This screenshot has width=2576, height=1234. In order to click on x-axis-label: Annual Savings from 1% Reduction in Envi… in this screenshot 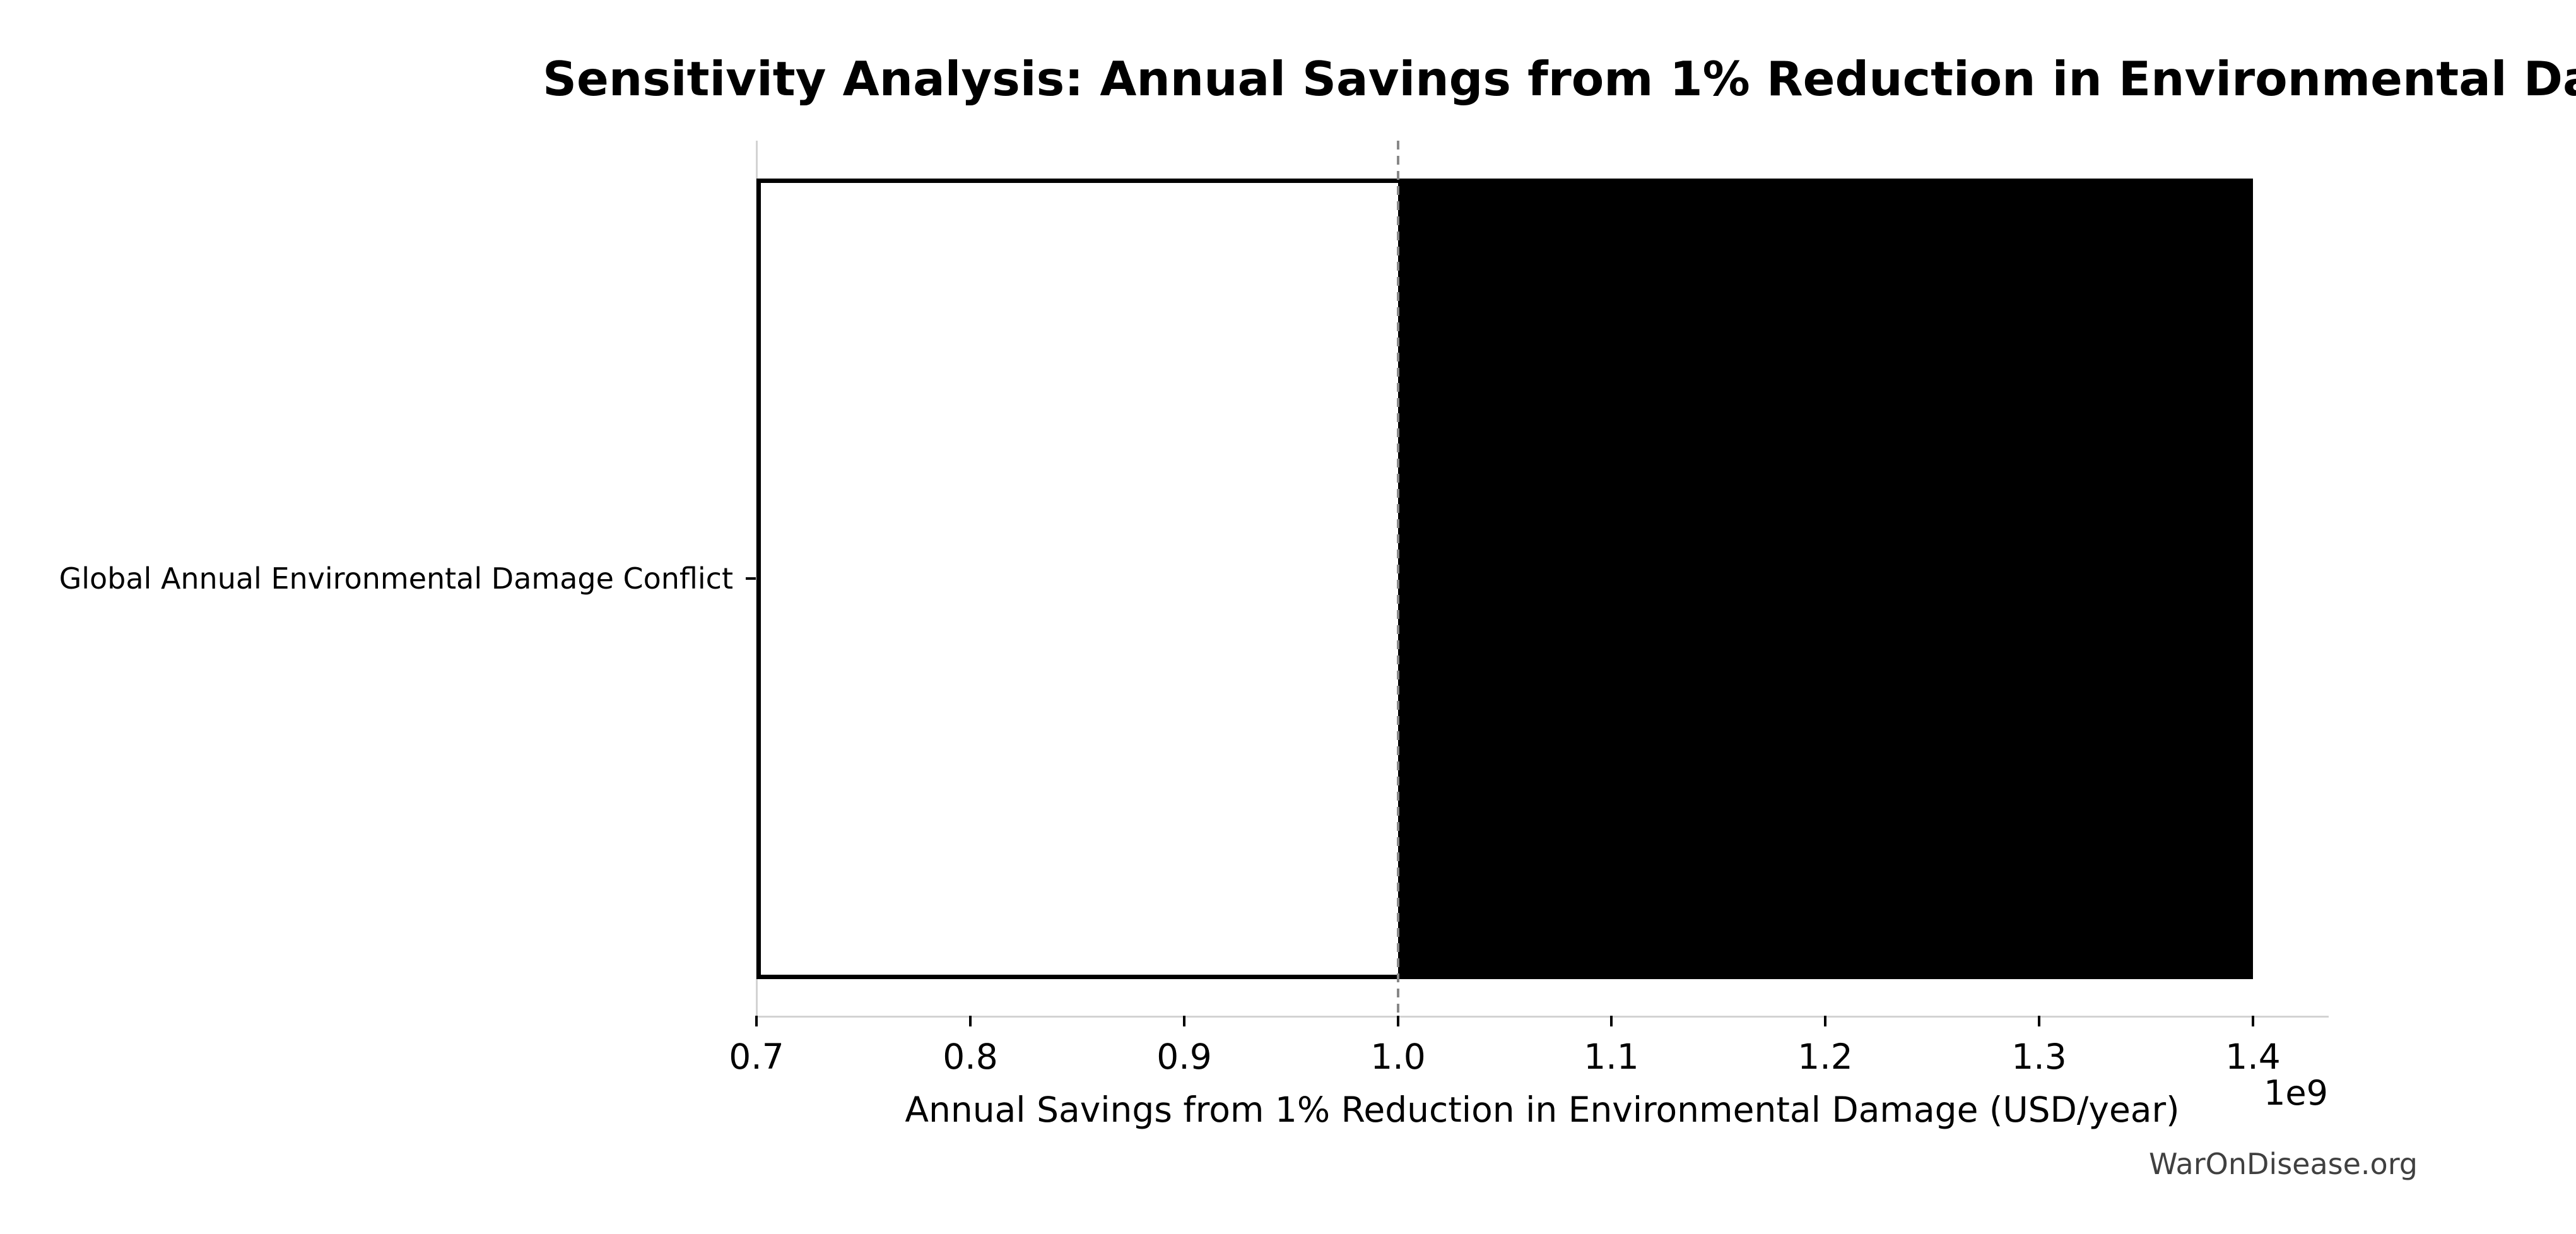, I will do `click(1542, 1110)`.